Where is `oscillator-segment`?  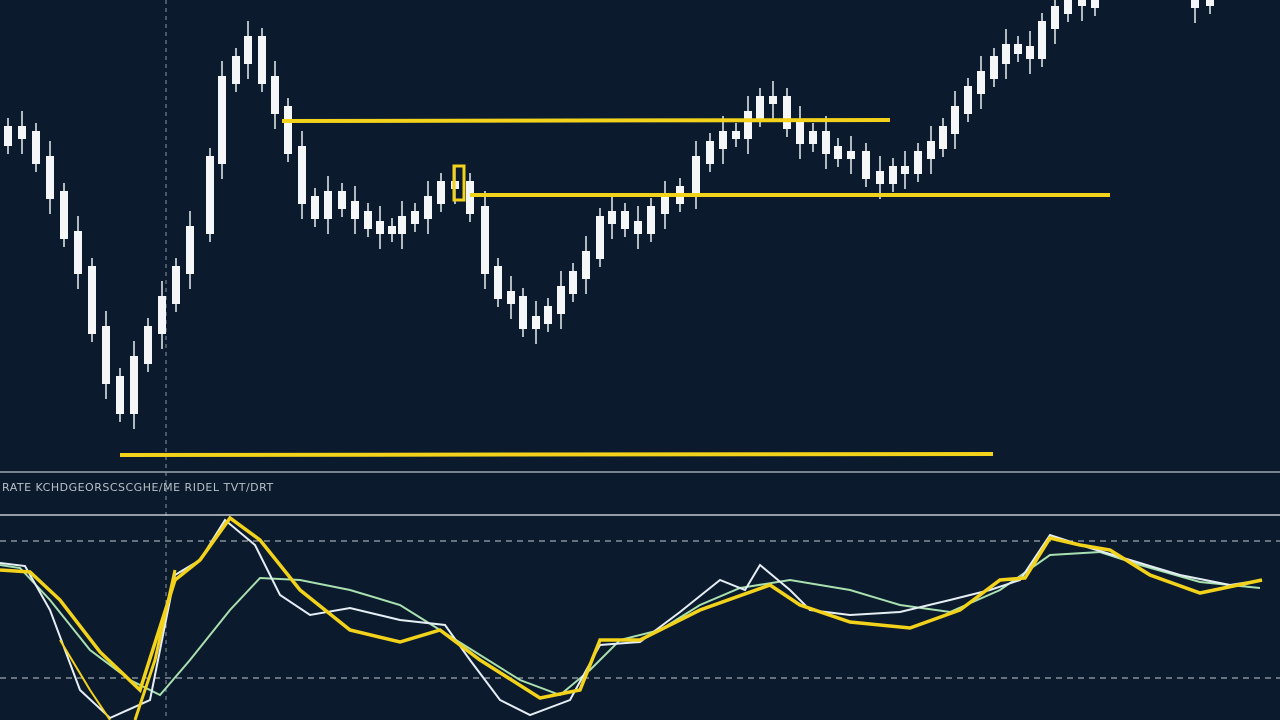
oscillator-segment is located at coordinates (155, 644).